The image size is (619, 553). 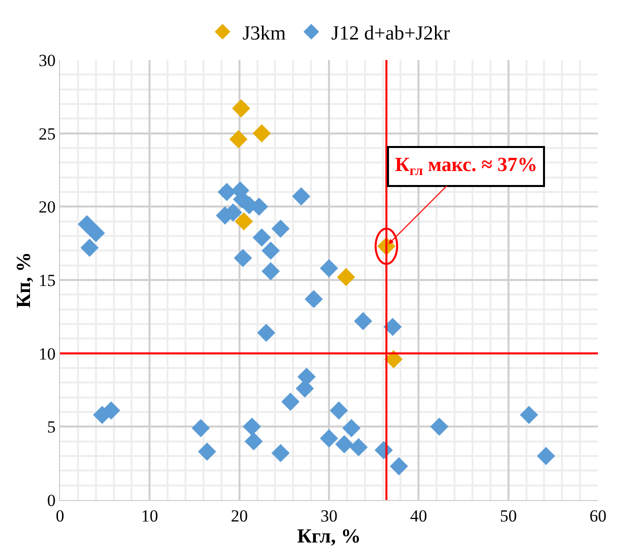 What do you see at coordinates (390, 33) in the screenshot?
I see `legend-label: J12 d+ab+J2kr` at bounding box center [390, 33].